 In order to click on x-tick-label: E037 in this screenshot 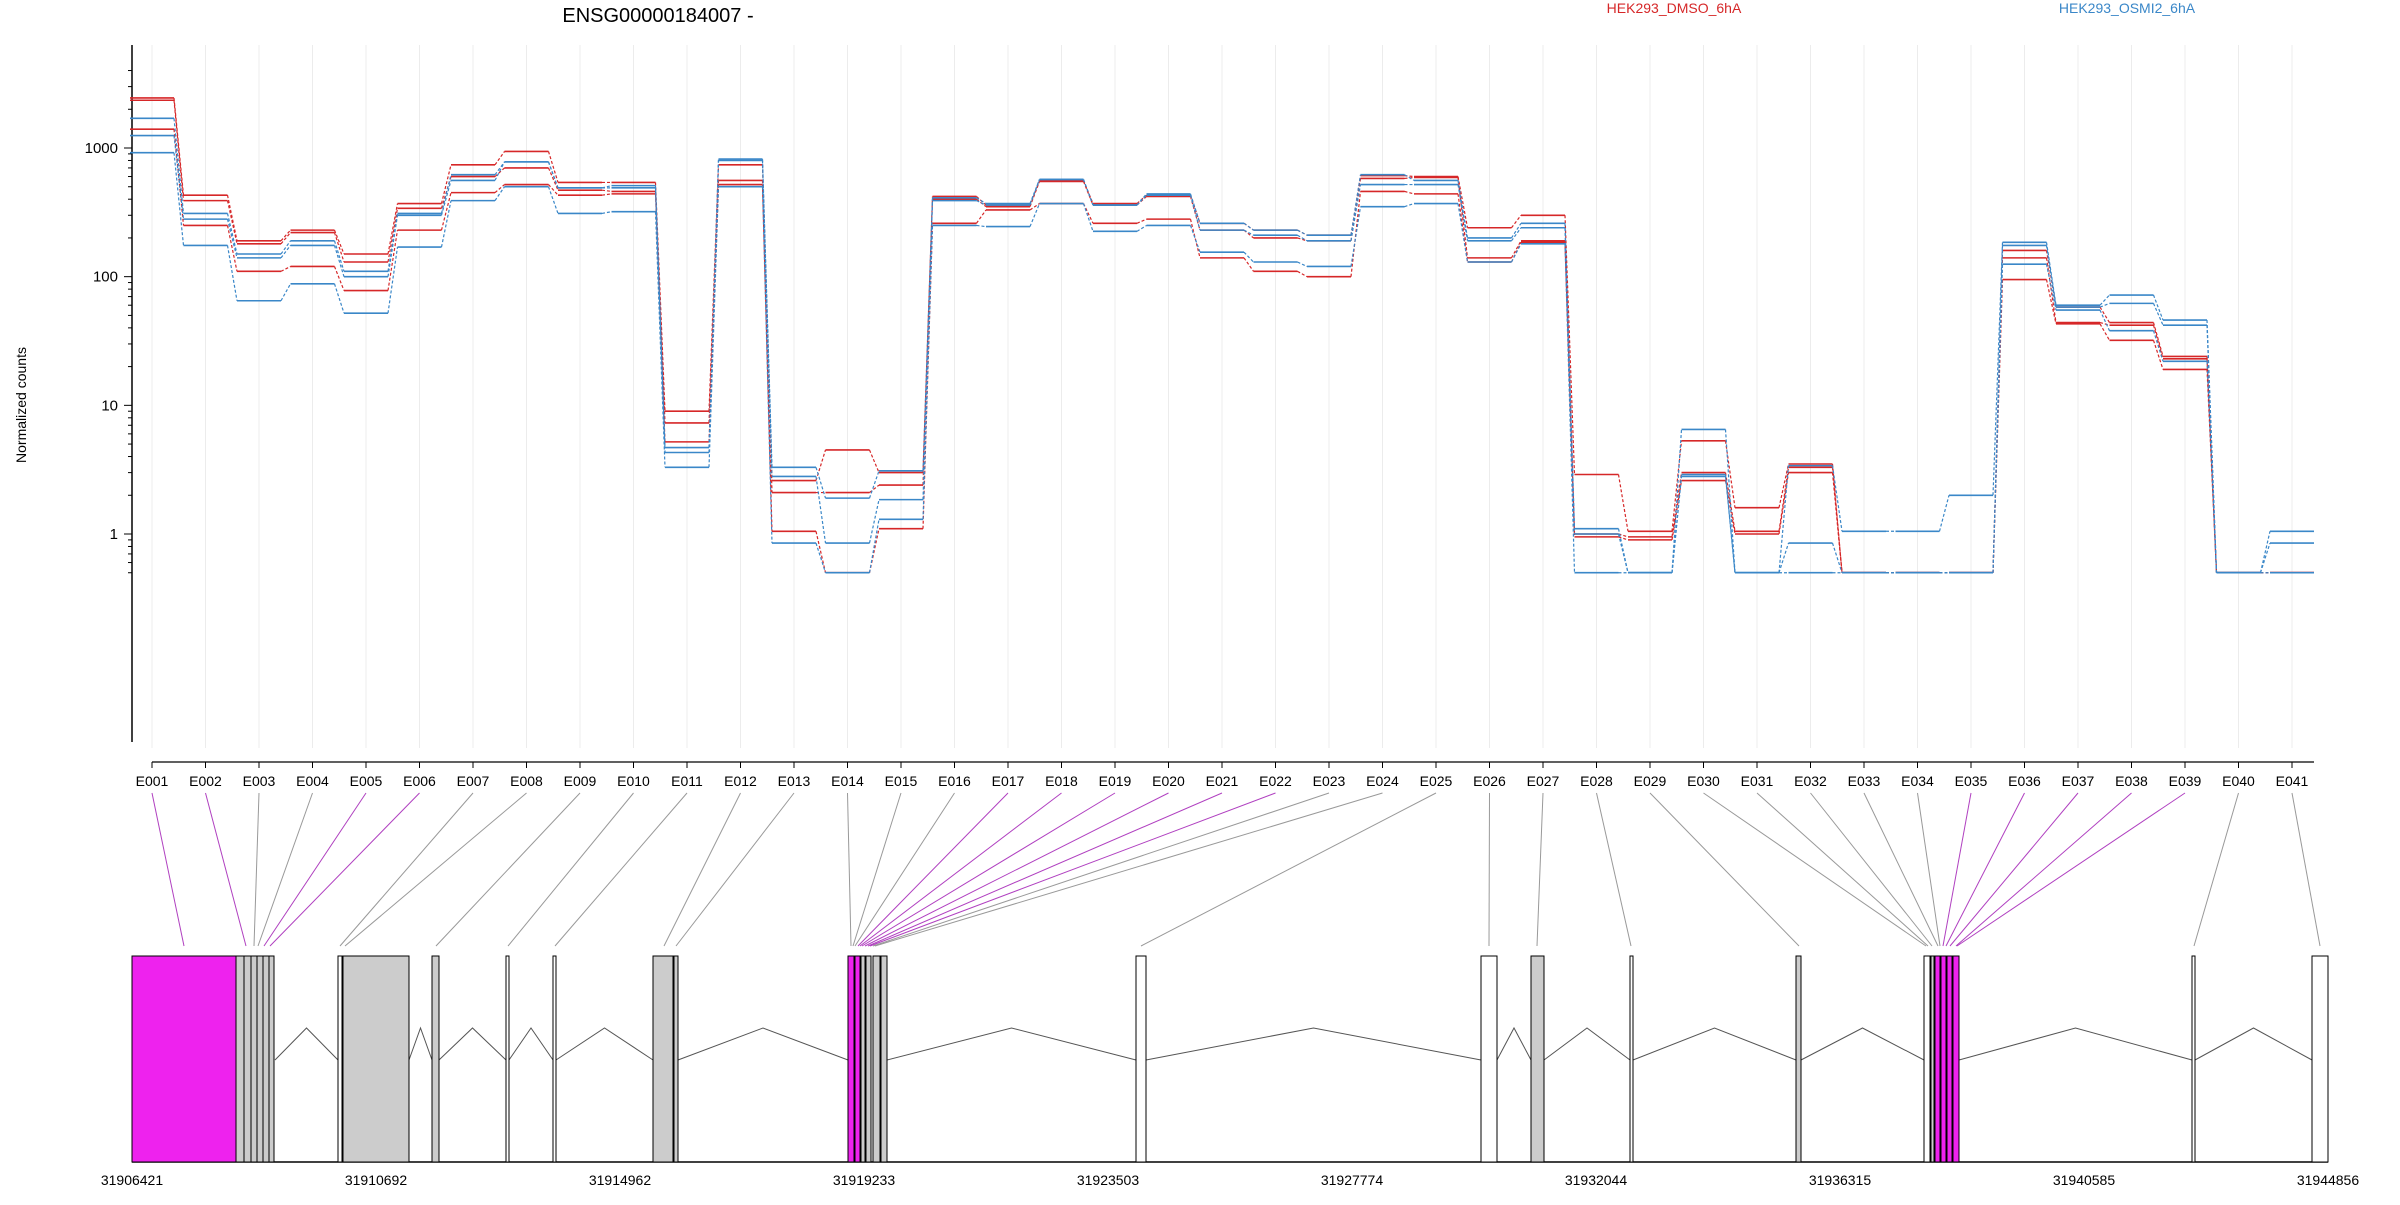, I will do `click(2078, 781)`.